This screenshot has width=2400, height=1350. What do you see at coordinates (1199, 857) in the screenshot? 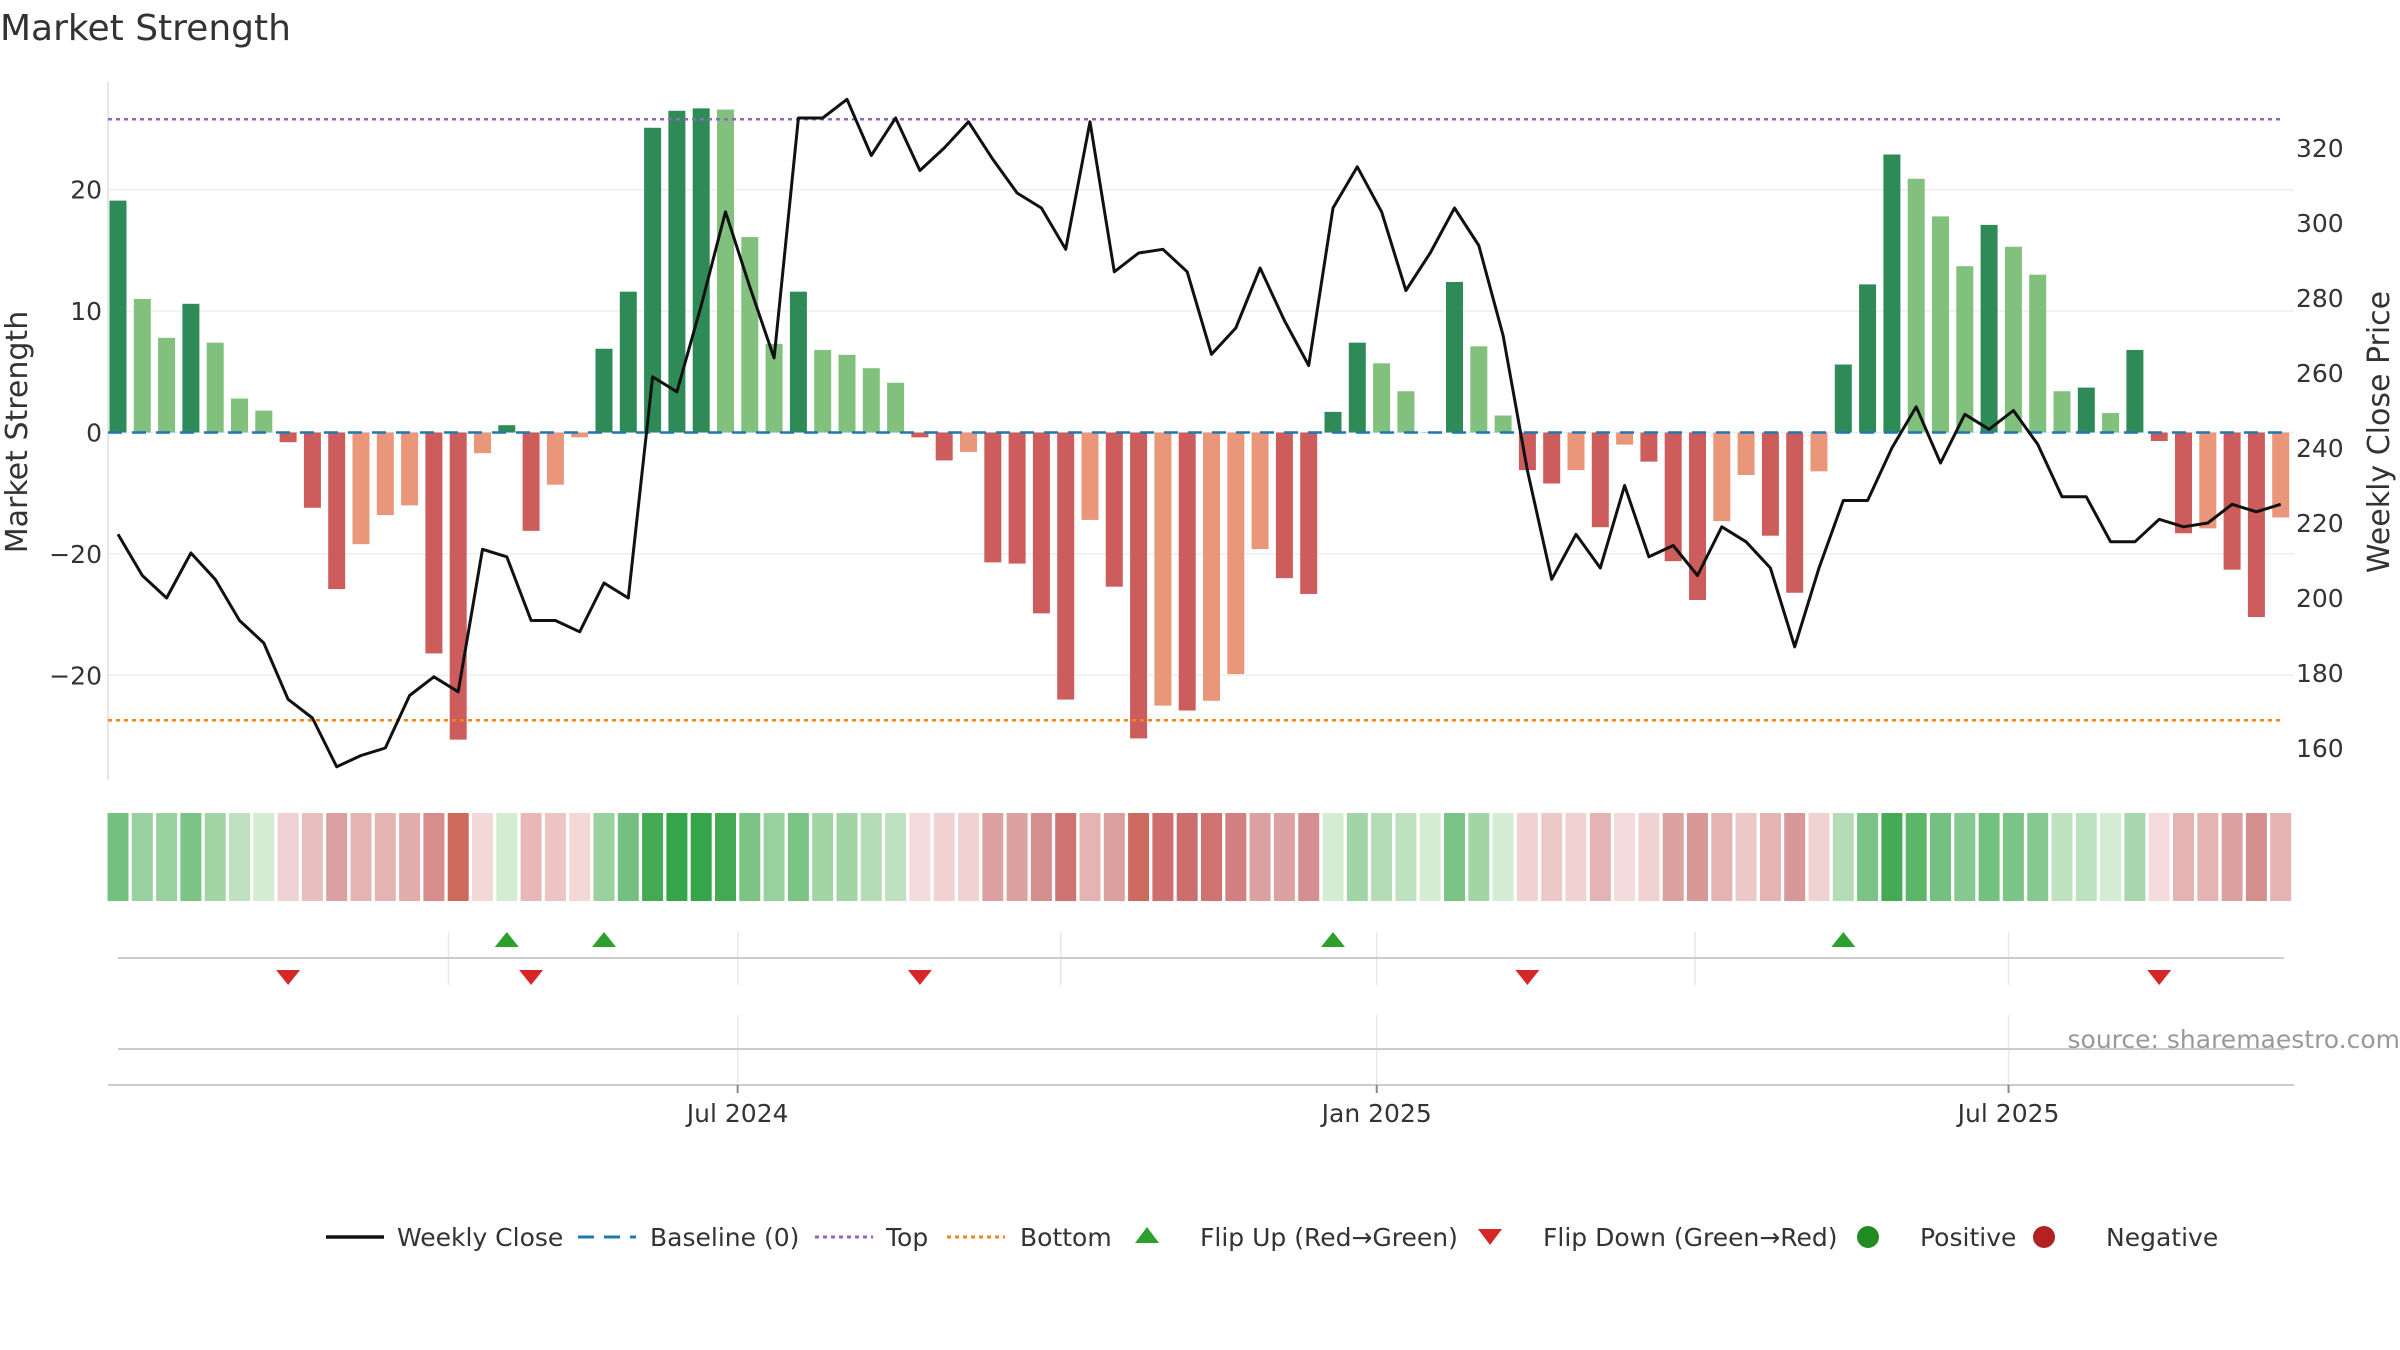
I see `strength-heat-strip` at bounding box center [1199, 857].